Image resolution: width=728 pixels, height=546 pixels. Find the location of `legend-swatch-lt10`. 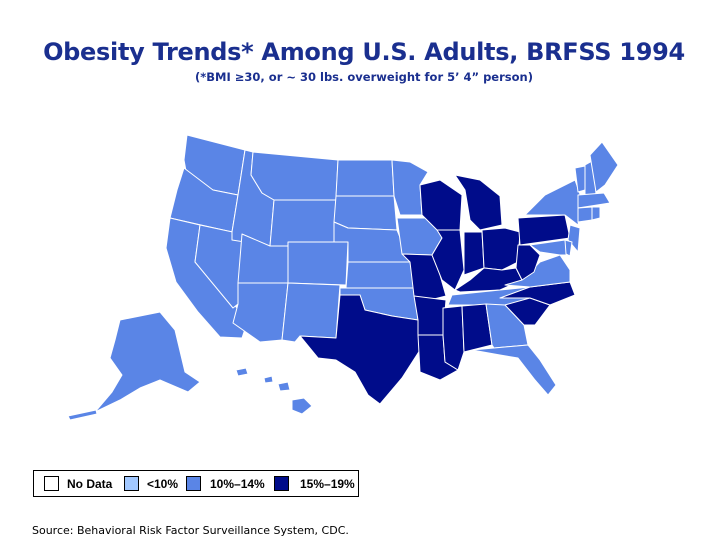

legend-swatch-lt10 is located at coordinates (131, 483).